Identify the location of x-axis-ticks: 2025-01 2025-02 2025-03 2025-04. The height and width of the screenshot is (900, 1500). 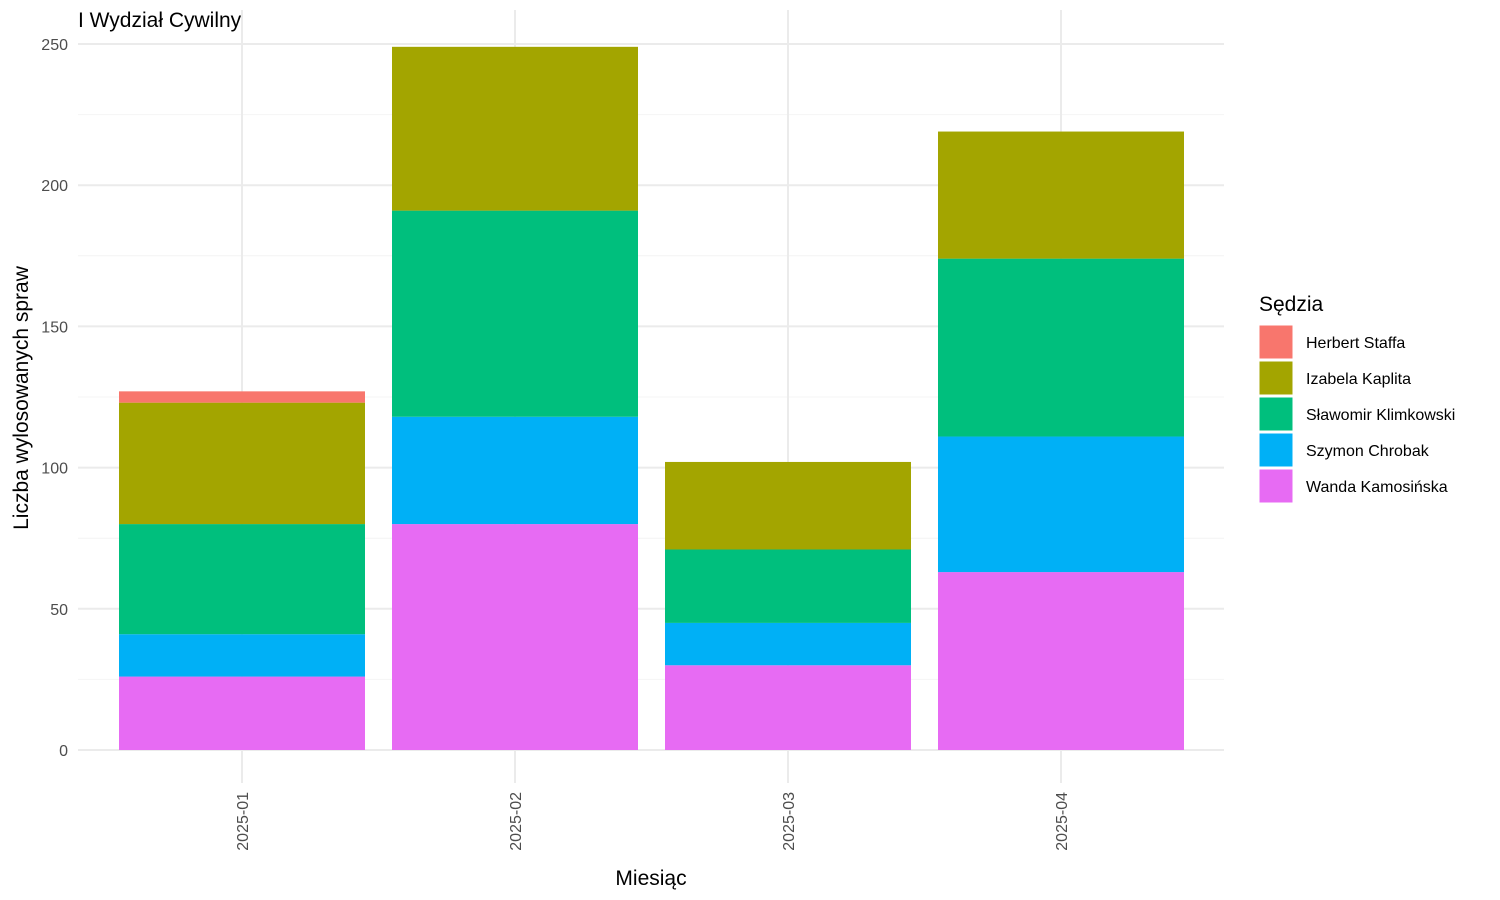
(653, 821).